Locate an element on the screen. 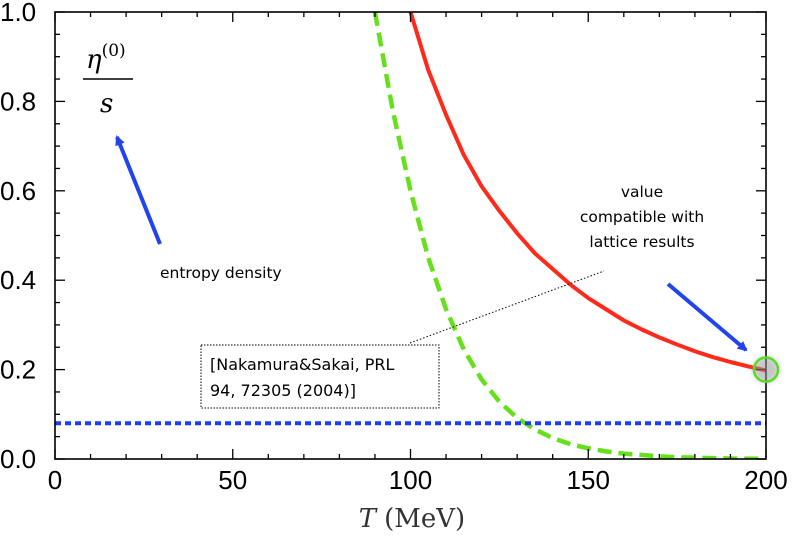 The image size is (806, 536). svg-text: η(0) is located at coordinates (106, 58).